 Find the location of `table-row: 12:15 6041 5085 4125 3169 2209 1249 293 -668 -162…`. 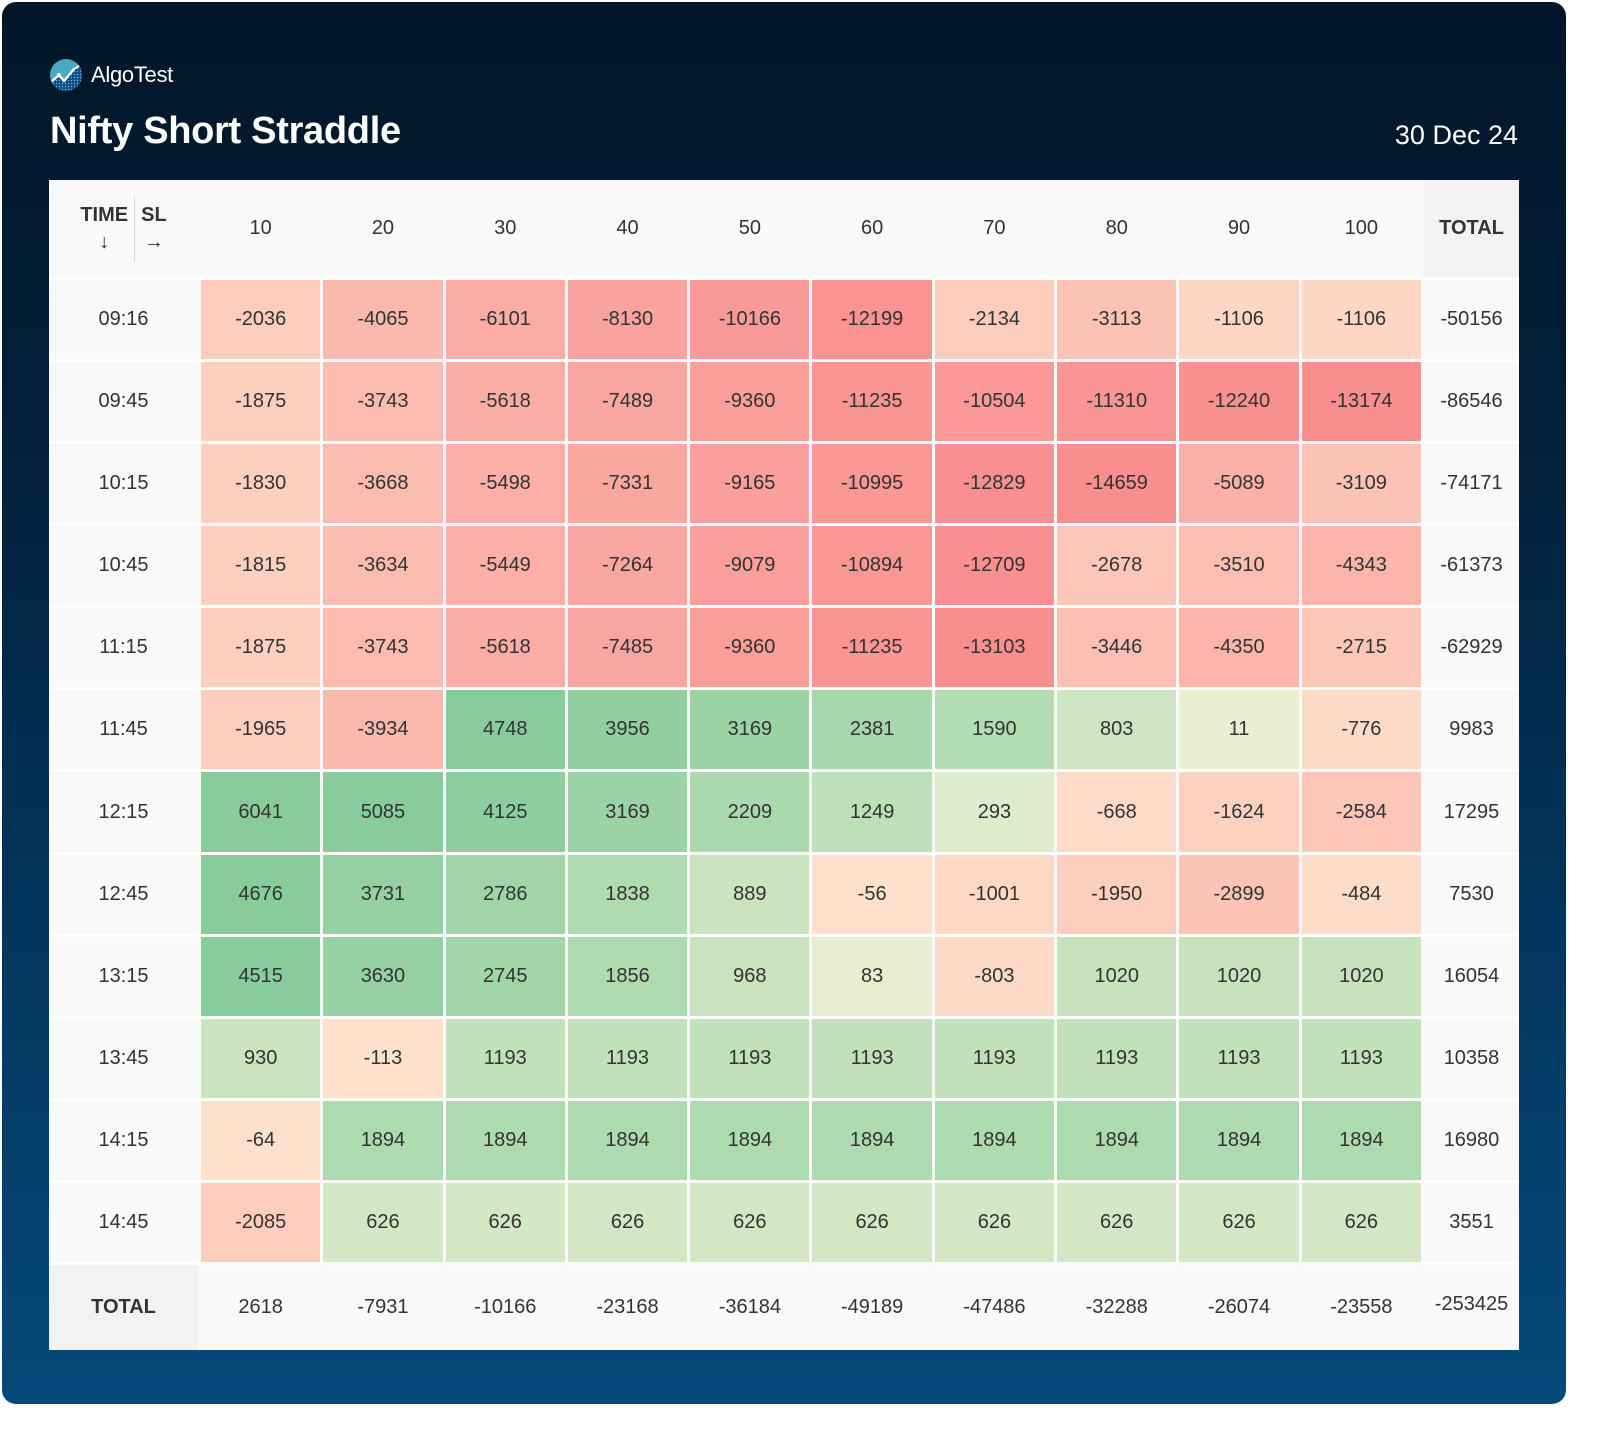

table-row: 12:15 6041 5085 4125 3169 2209 1249 293 -668 -162… is located at coordinates (784, 813).